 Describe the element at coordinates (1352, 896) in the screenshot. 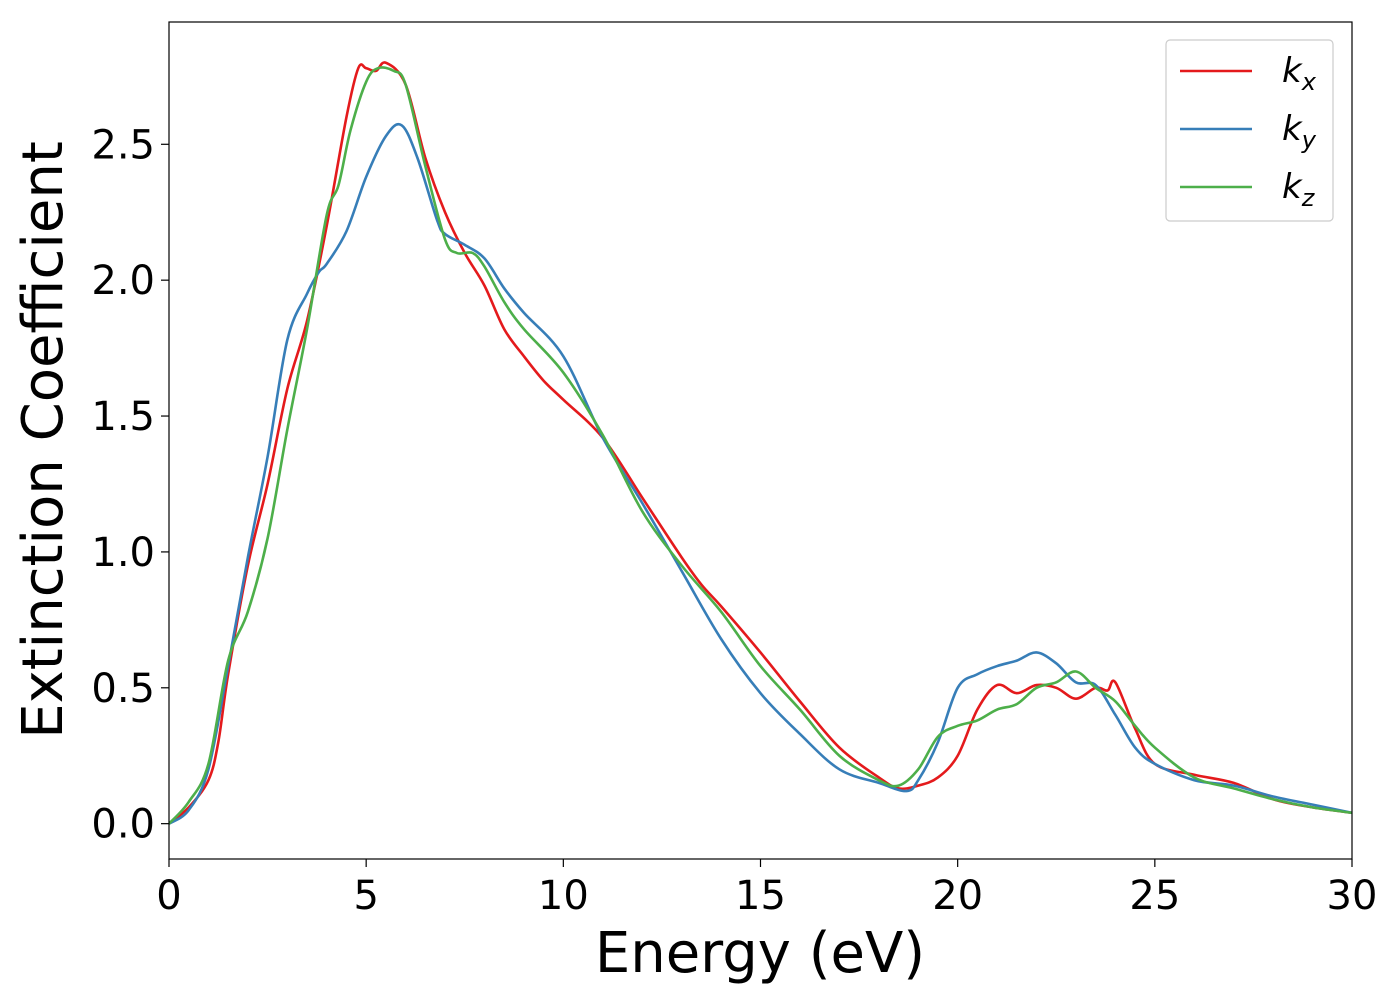

I see `x-tick-label: 30` at that location.